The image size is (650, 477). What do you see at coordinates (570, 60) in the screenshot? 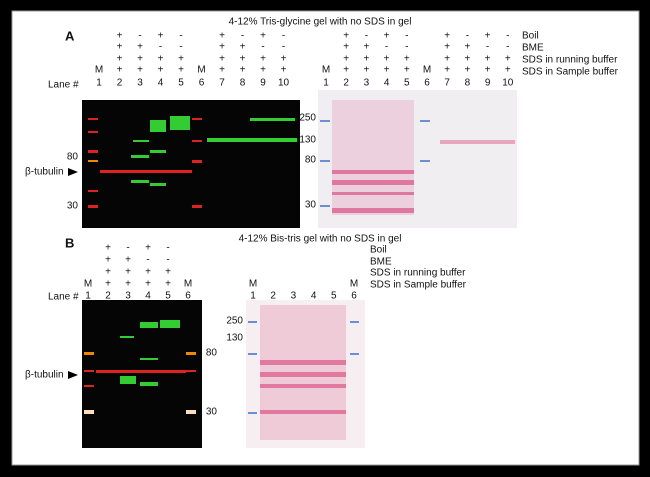
I see `condition-label: SDS in running buffer` at bounding box center [570, 60].